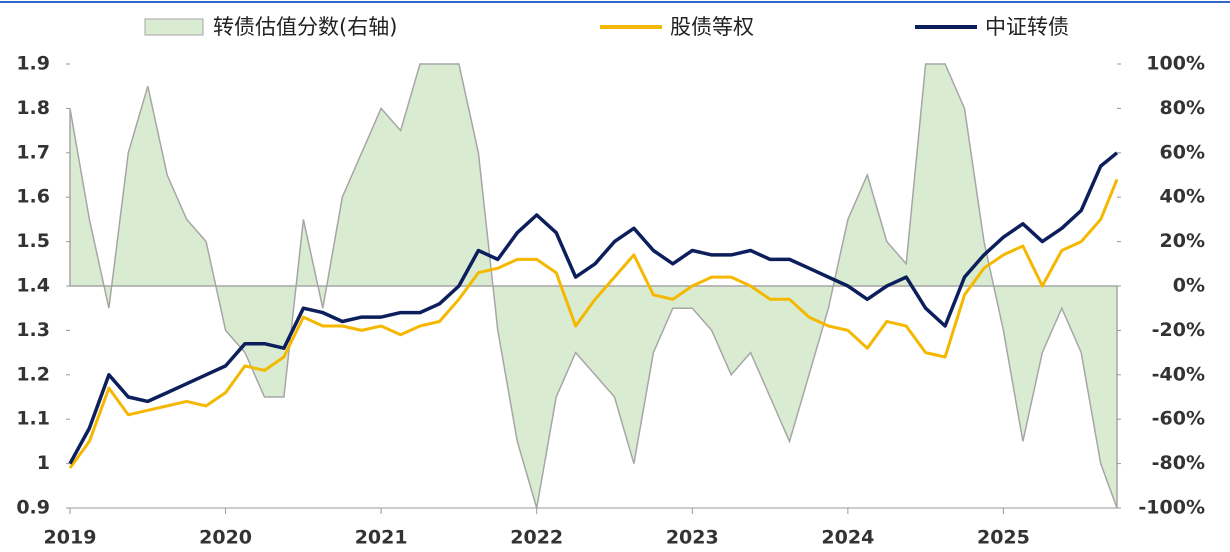 The height and width of the screenshot is (552, 1230). What do you see at coordinates (1175, 64) in the screenshot?
I see `y2-tick-label: 100%` at bounding box center [1175, 64].